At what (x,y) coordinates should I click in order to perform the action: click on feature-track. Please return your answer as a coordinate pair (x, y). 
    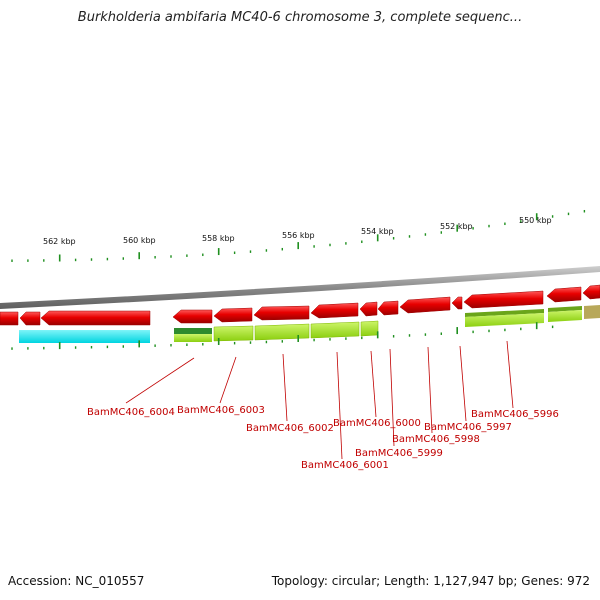
    Looking at the image, I should click on (309, 324).